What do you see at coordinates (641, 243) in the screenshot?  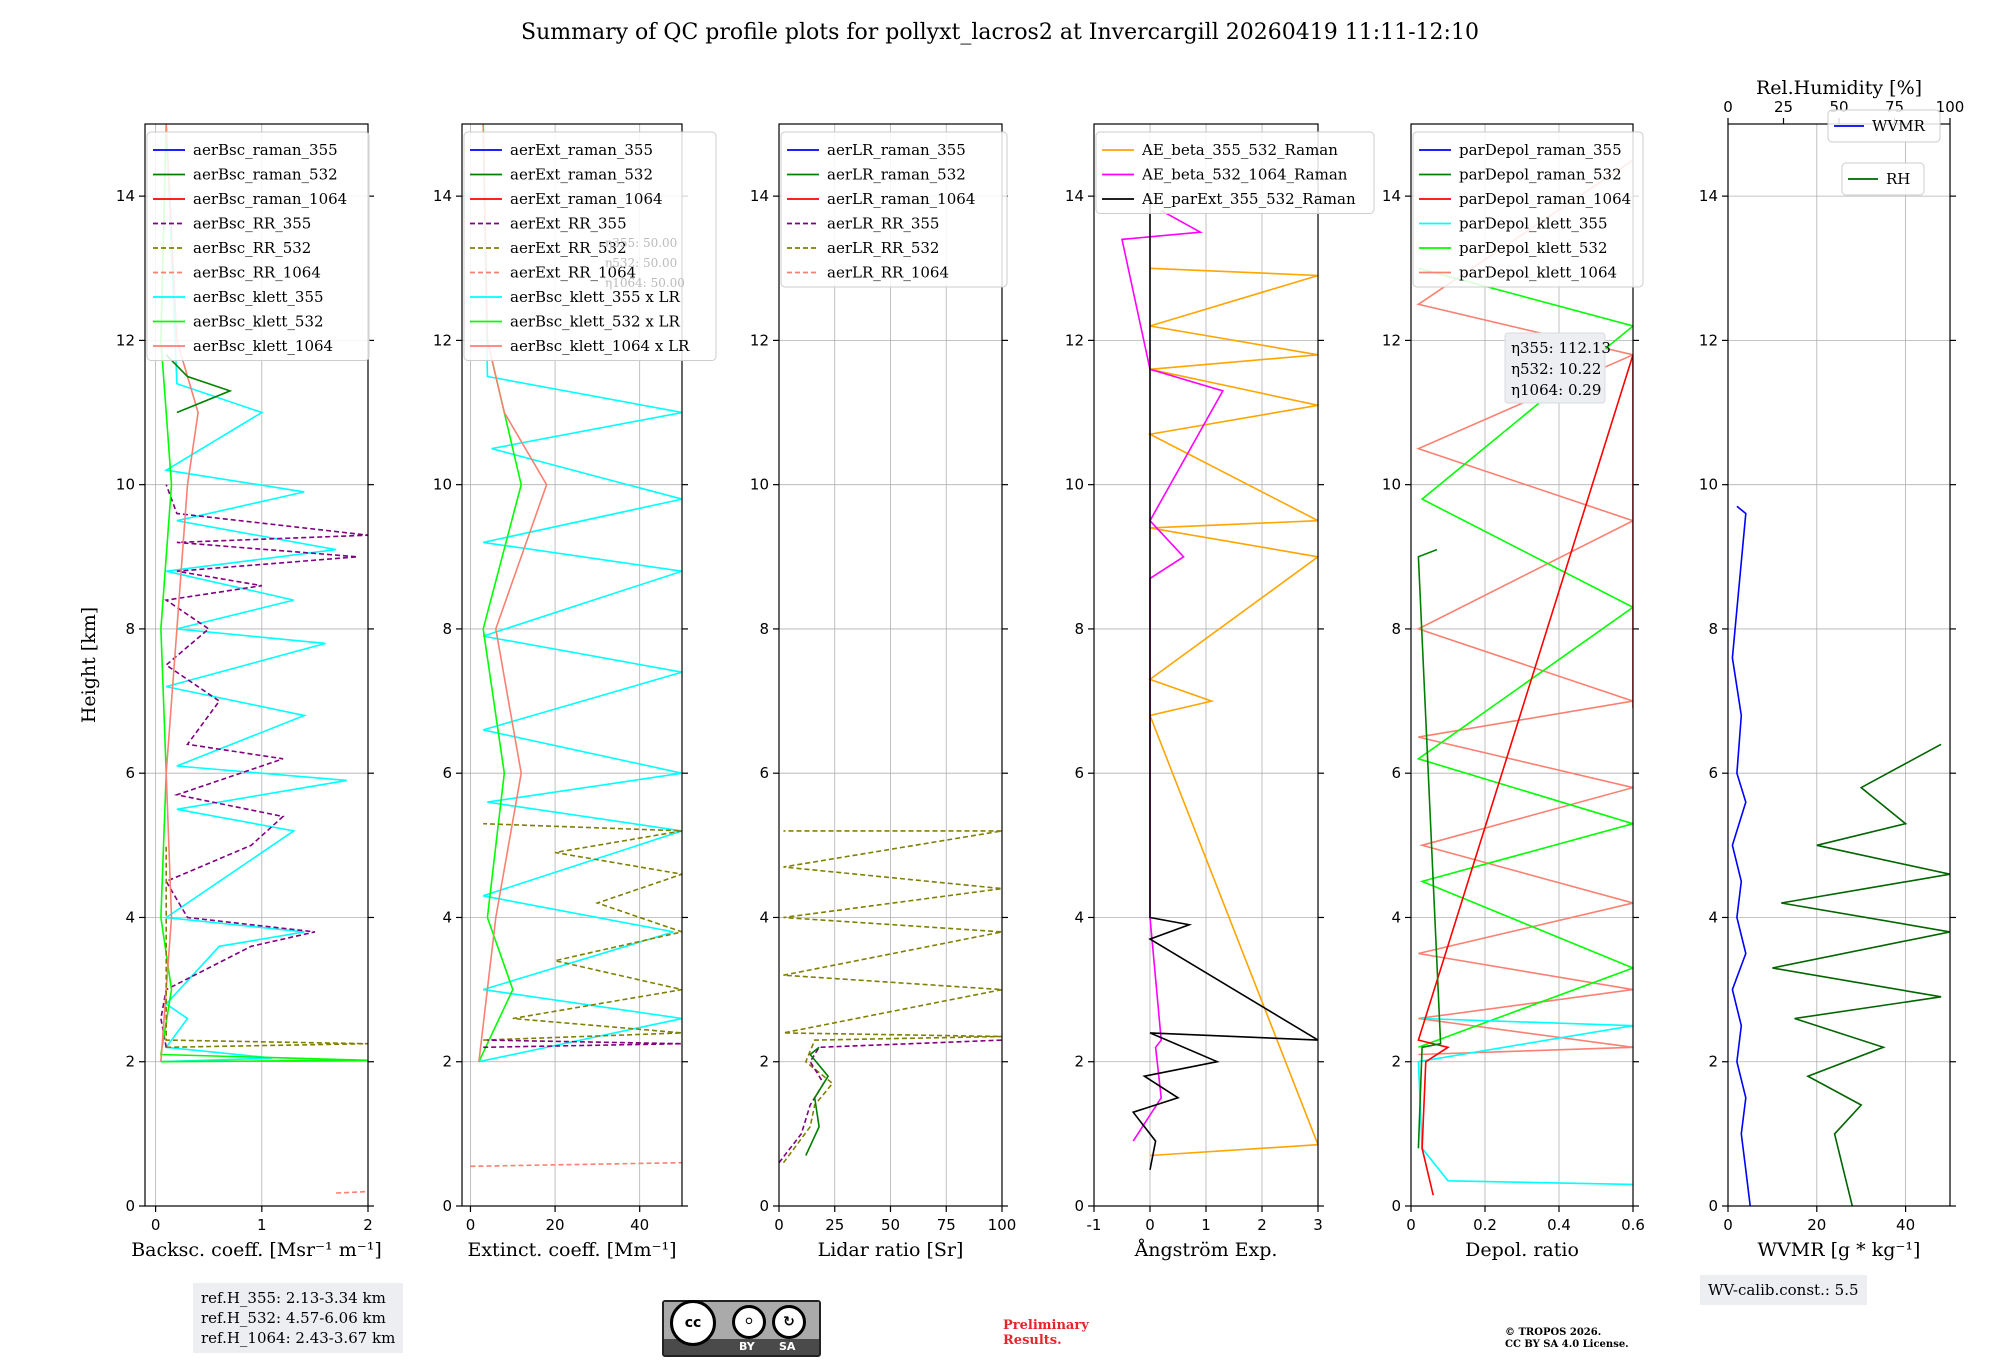 I see `eta-overlay-text: η355: 50.00` at bounding box center [641, 243].